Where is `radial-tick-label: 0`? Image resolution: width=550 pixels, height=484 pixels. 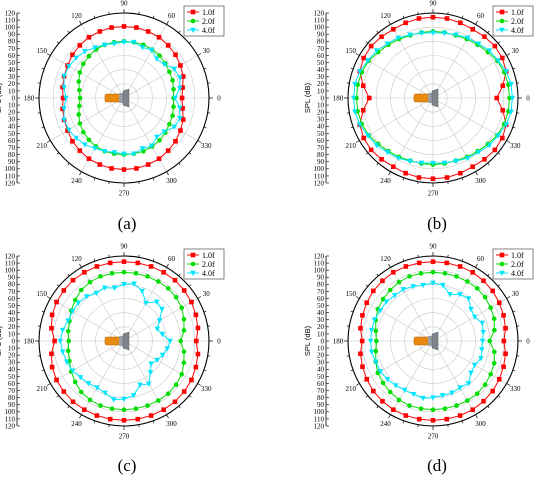 radial-tick-label: 0 is located at coordinates (323, 98).